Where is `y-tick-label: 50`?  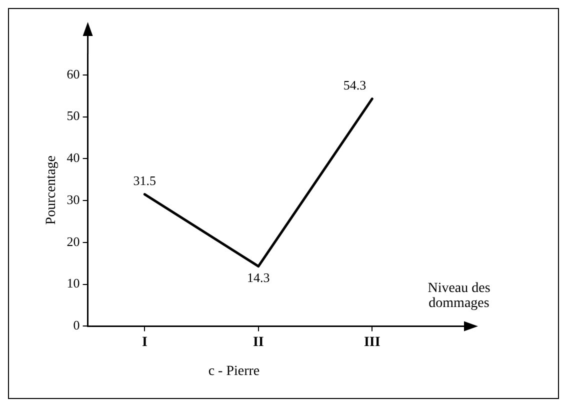 y-tick-label: 50 is located at coordinates (73, 116).